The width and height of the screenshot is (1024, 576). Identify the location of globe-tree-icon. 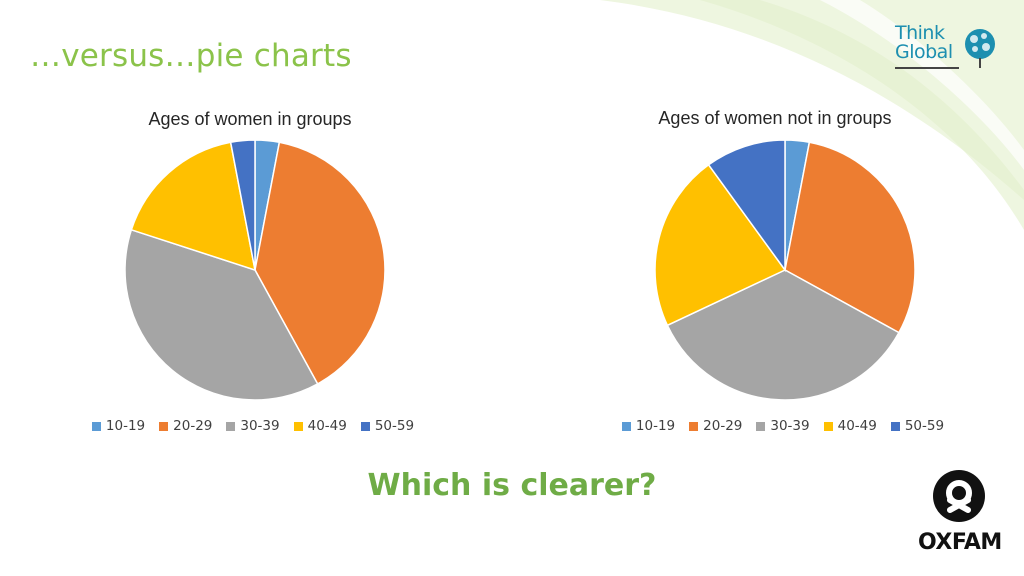
(980, 48).